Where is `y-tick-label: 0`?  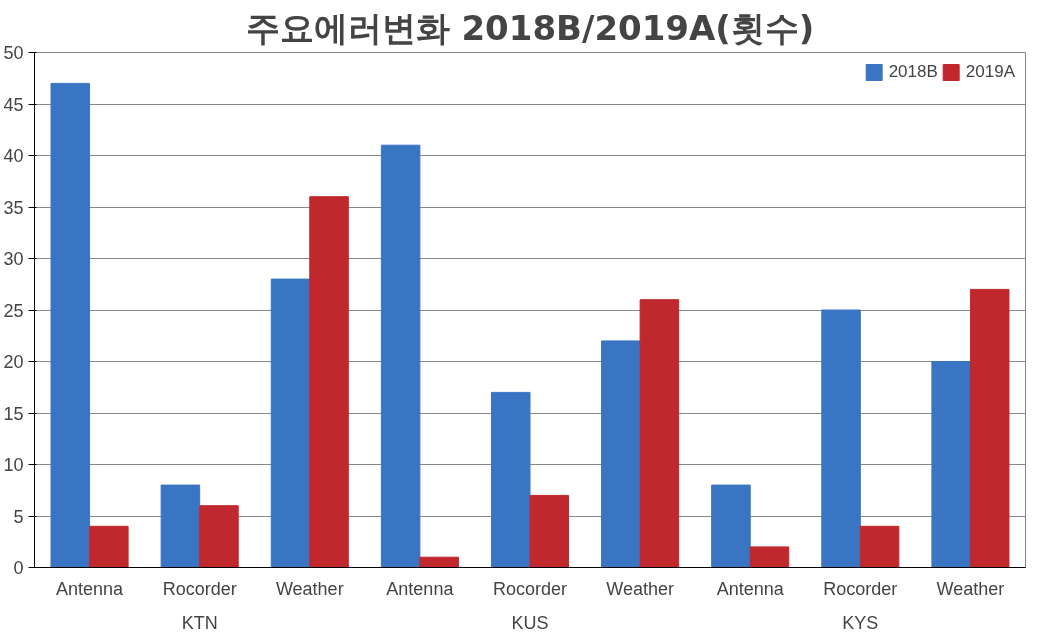
y-tick-label: 0 is located at coordinates (18, 568).